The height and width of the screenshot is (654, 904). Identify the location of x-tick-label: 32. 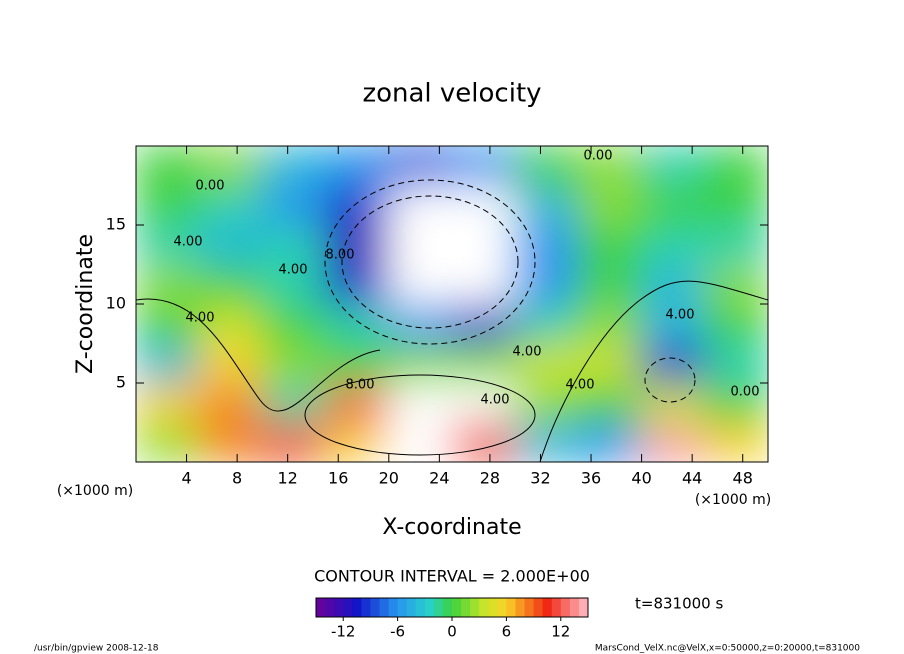
(540, 478).